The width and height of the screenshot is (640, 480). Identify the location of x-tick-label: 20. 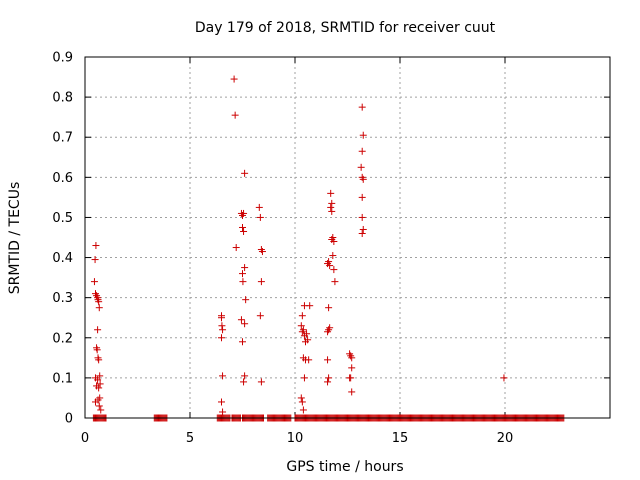
(505, 438).